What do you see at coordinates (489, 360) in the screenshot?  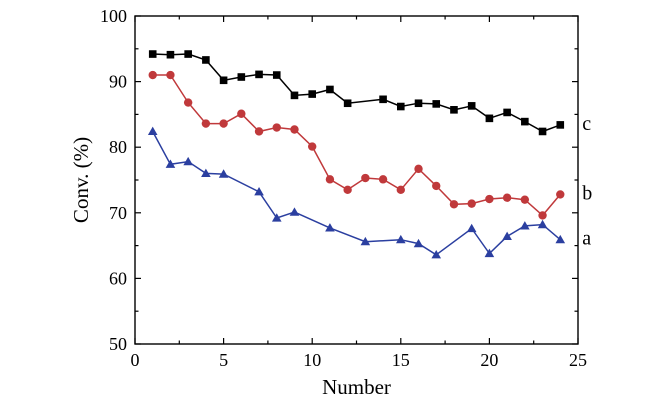 I see `x-tick-label: 20` at bounding box center [489, 360].